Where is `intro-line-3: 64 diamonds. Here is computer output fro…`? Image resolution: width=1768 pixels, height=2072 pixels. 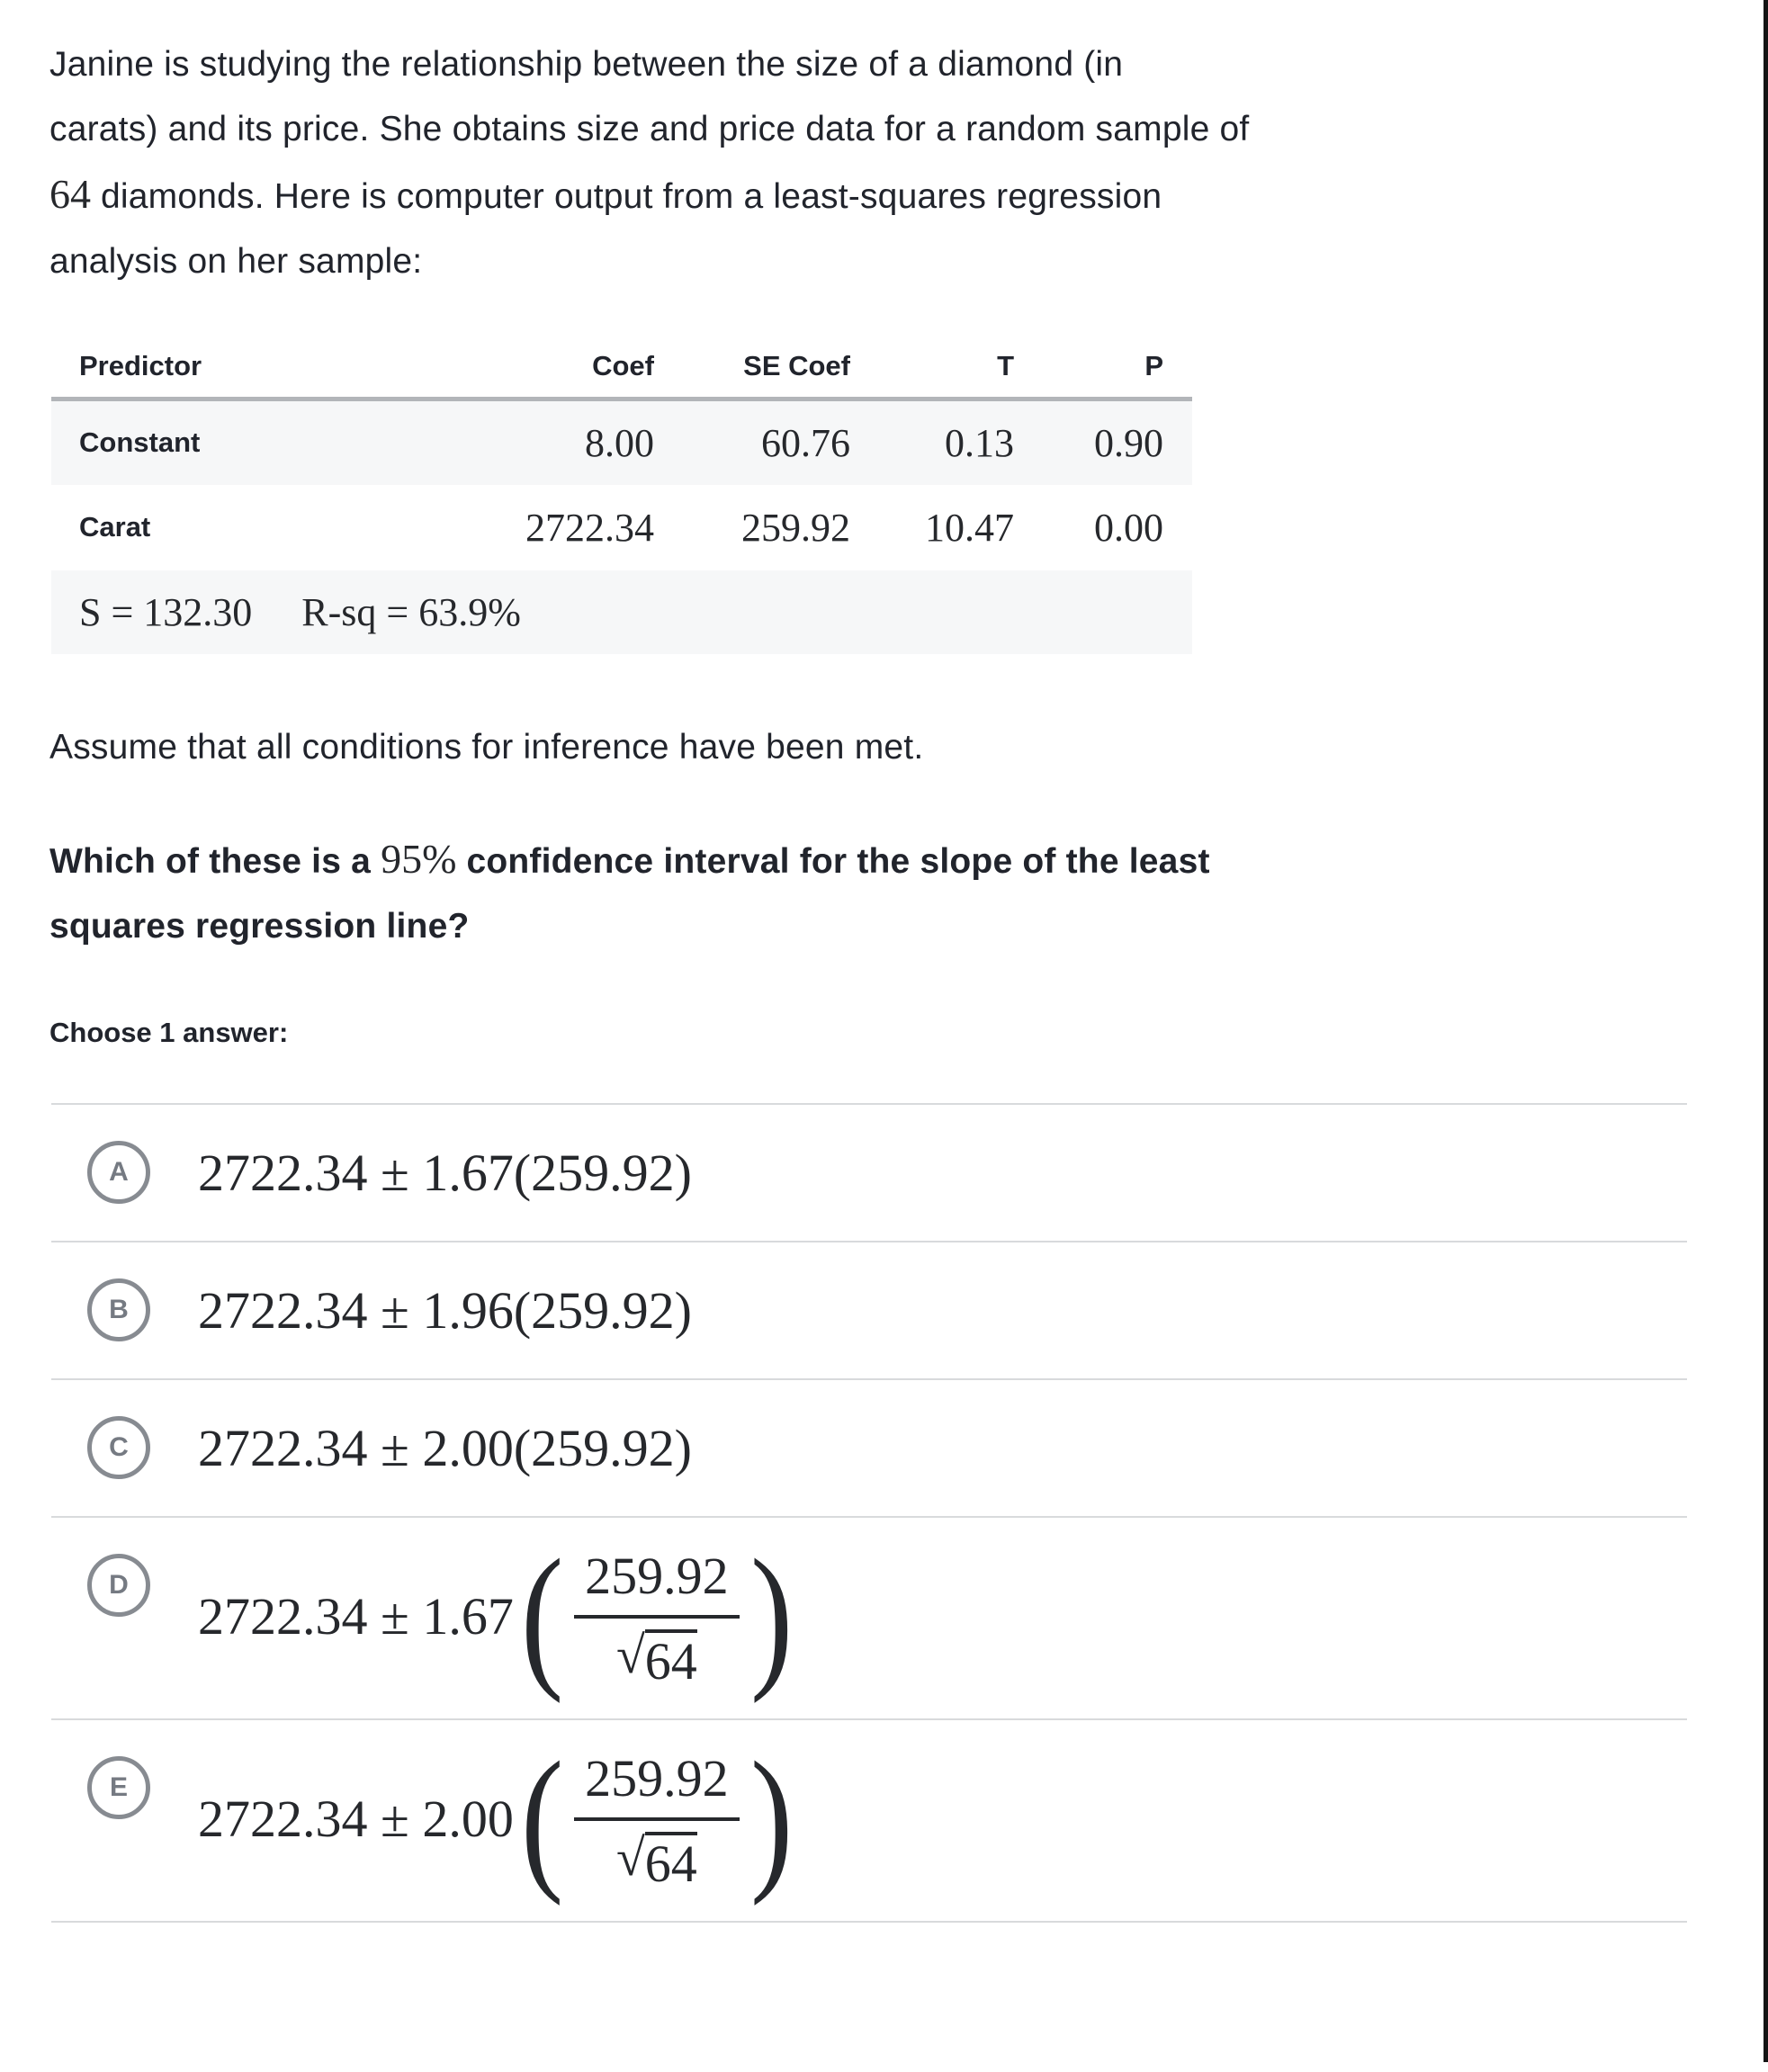 intro-line-3: 64 diamonds. Here is computer output fro… is located at coordinates (909, 195).